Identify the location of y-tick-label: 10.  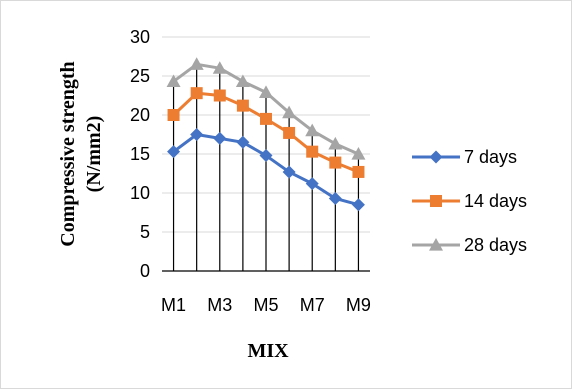
(140, 193).